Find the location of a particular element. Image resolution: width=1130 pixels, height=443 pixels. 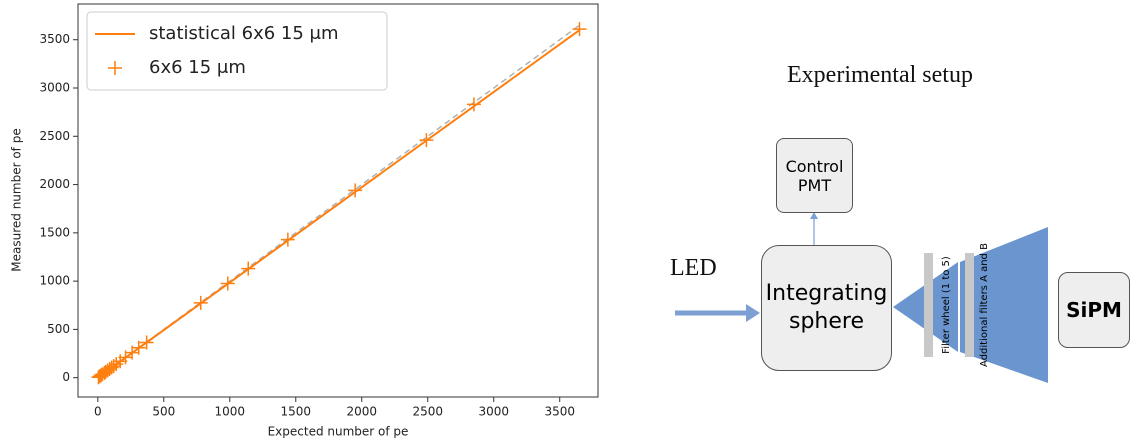

legend-label: 6x6 15 μm is located at coordinates (197, 67).